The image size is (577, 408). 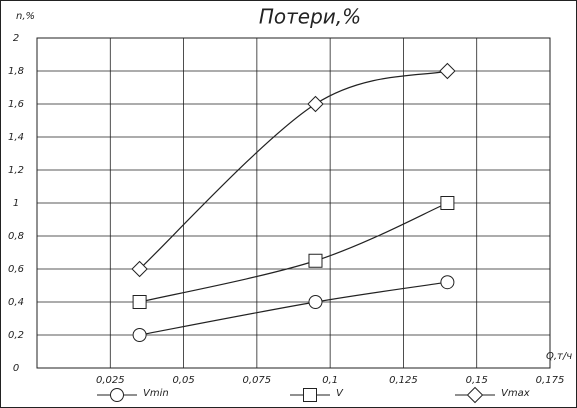 What do you see at coordinates (515, 393) in the screenshot?
I see `legend-label: Vmax` at bounding box center [515, 393].